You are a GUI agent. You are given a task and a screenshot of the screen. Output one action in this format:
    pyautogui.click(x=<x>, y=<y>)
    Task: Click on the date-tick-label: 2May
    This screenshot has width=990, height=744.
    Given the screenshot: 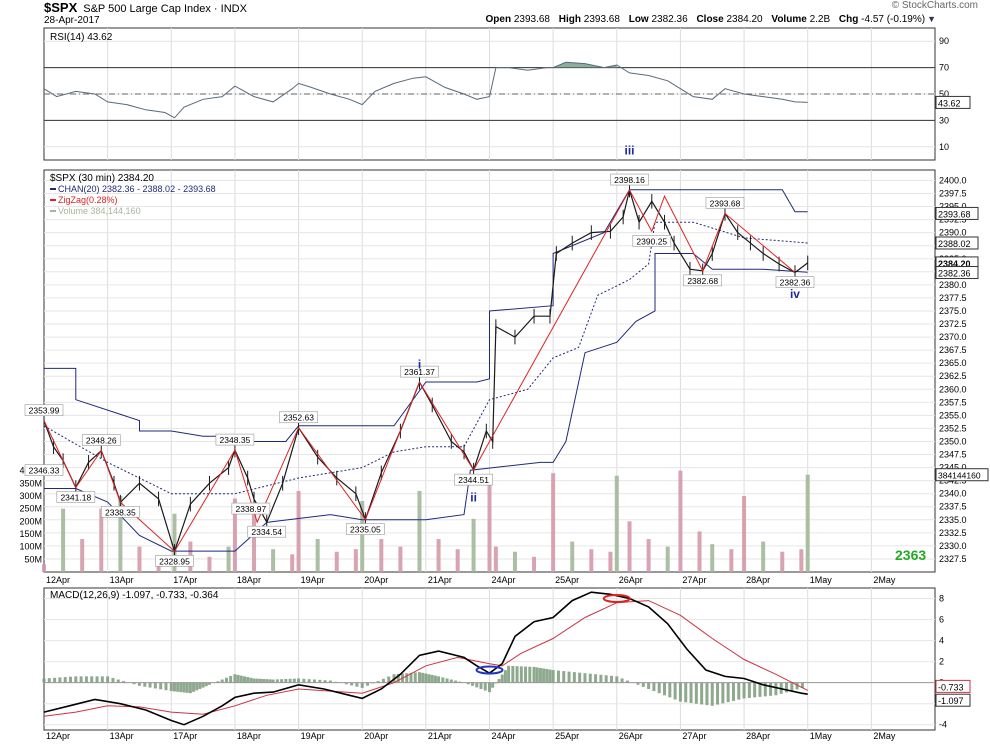 What is the action you would take?
    pyautogui.click(x=884, y=580)
    